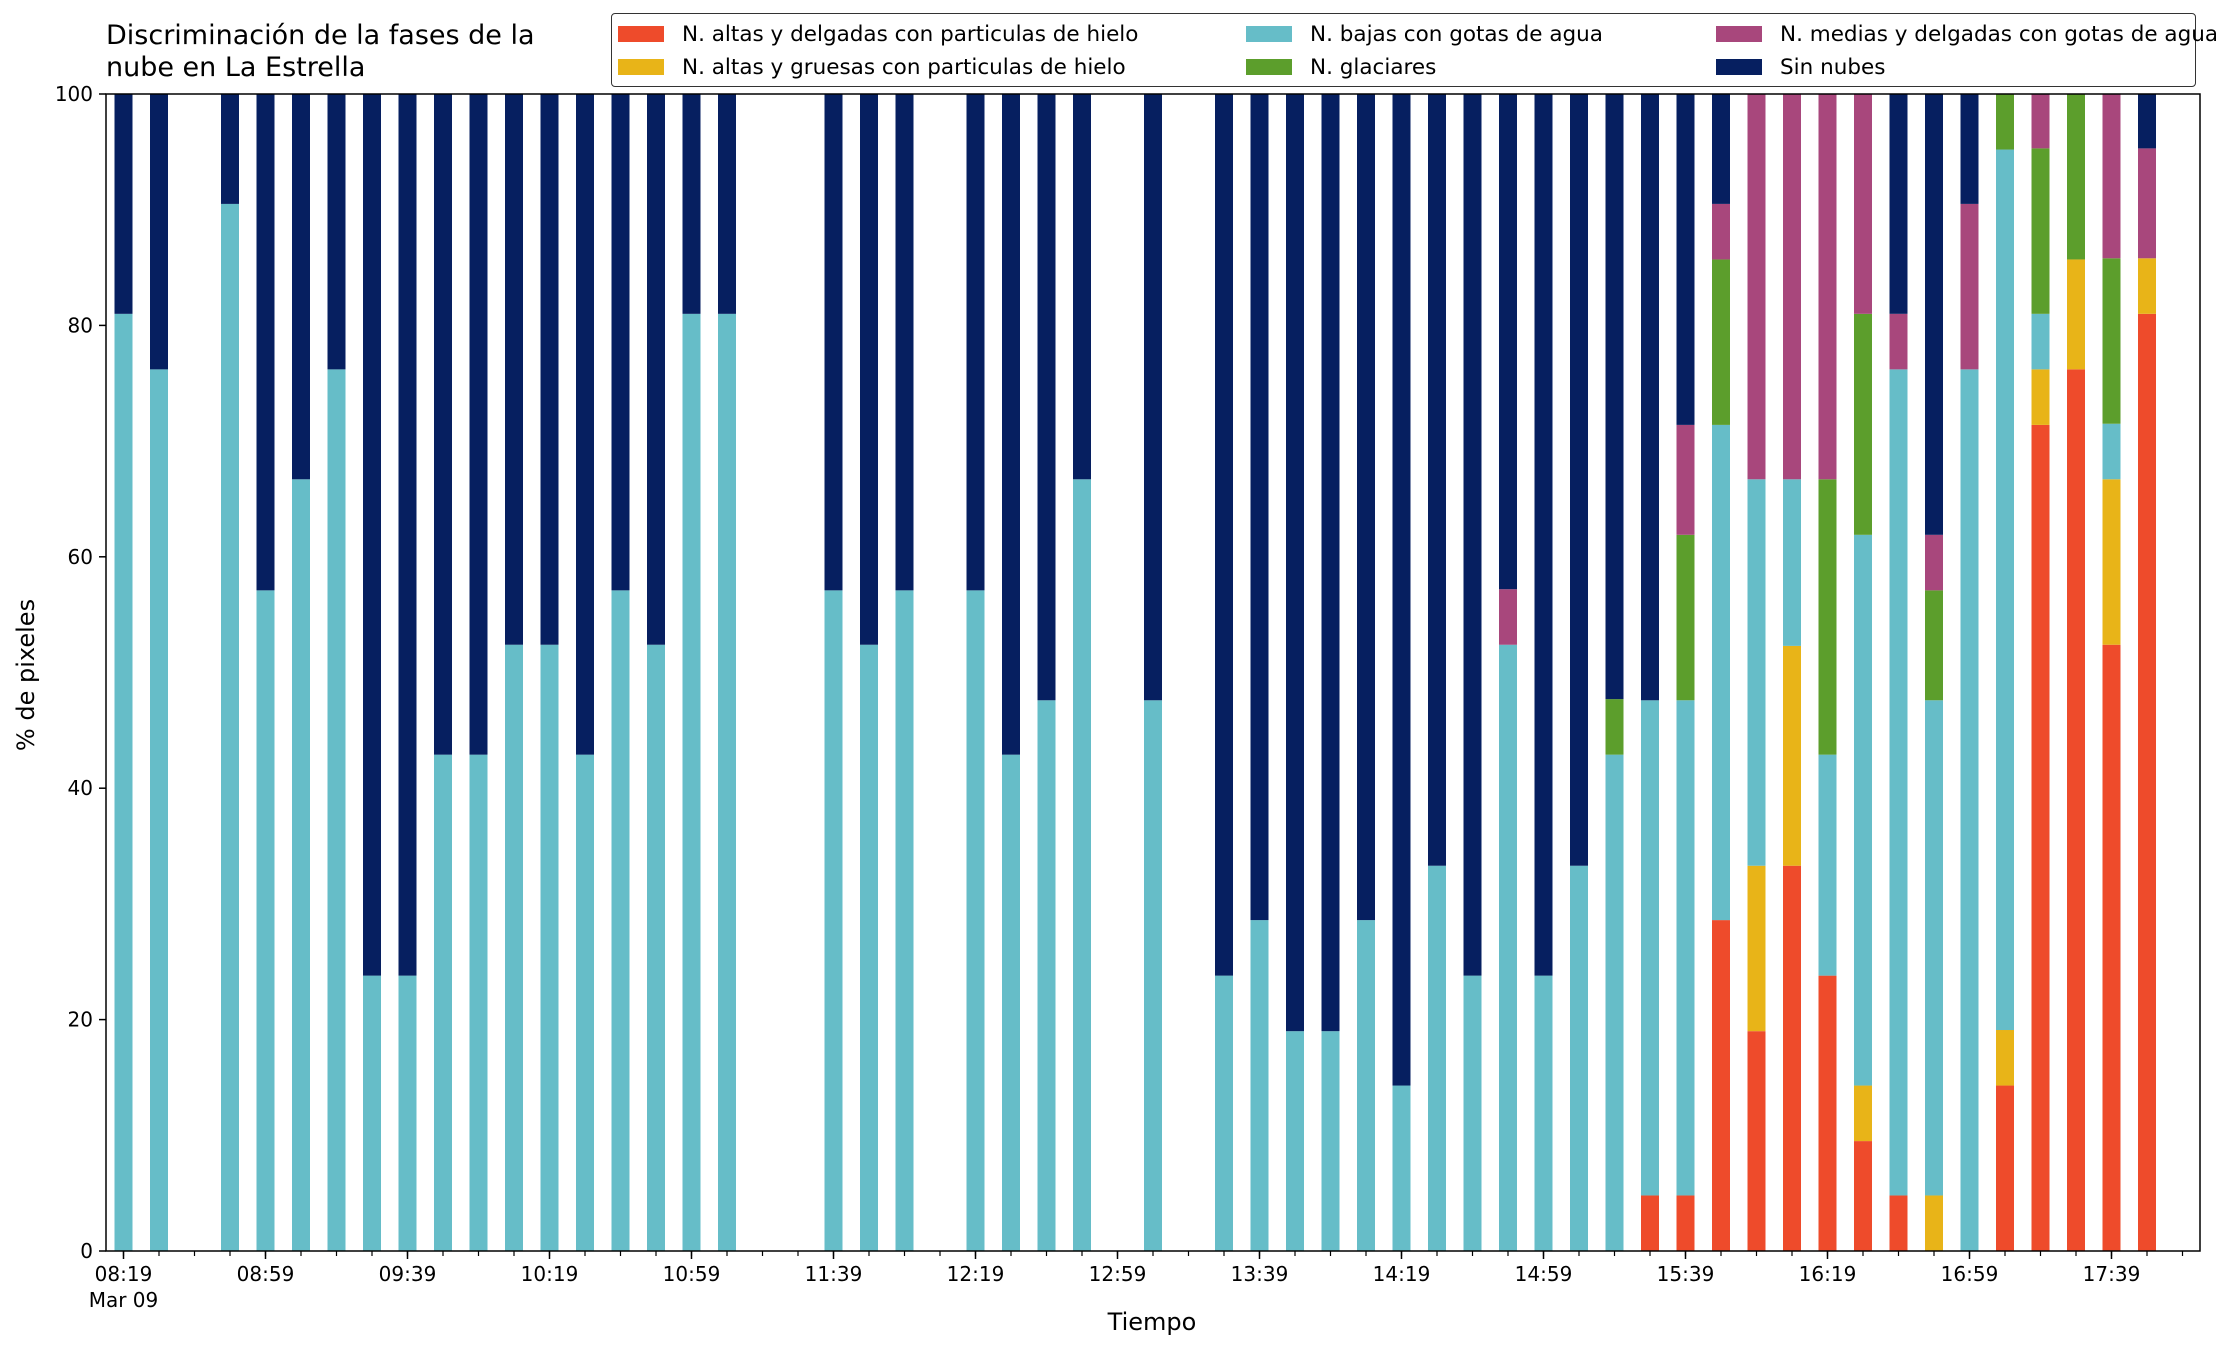 This screenshot has height=1355, width=2216. What do you see at coordinates (1544, 1274) in the screenshot?
I see `x-tick-label: 14:59` at bounding box center [1544, 1274].